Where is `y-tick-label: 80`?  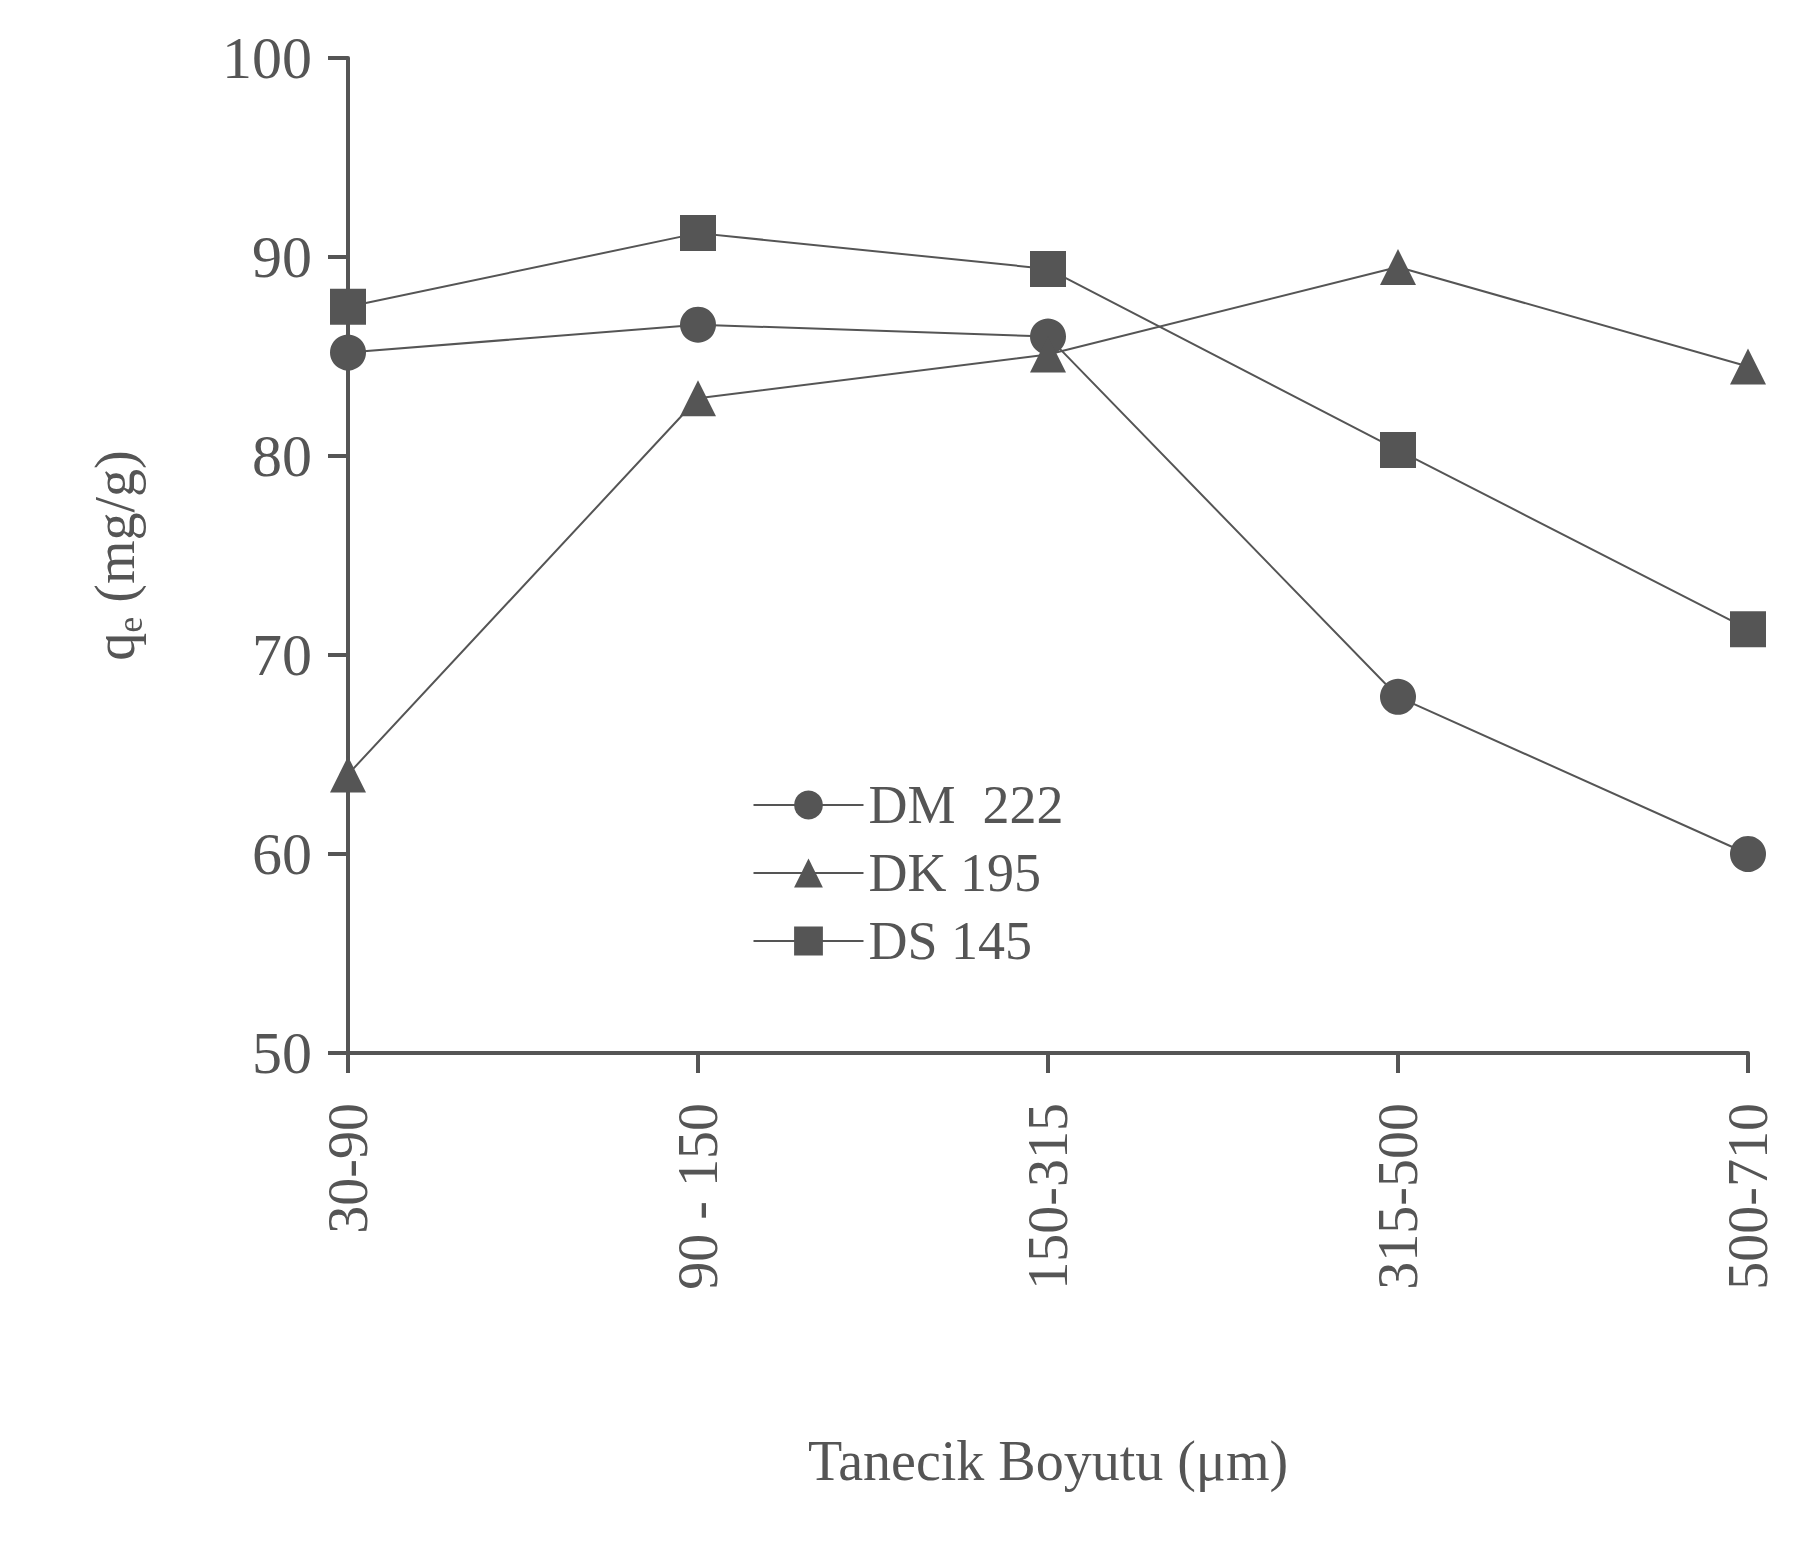
y-tick-label: 80 is located at coordinates (282, 456).